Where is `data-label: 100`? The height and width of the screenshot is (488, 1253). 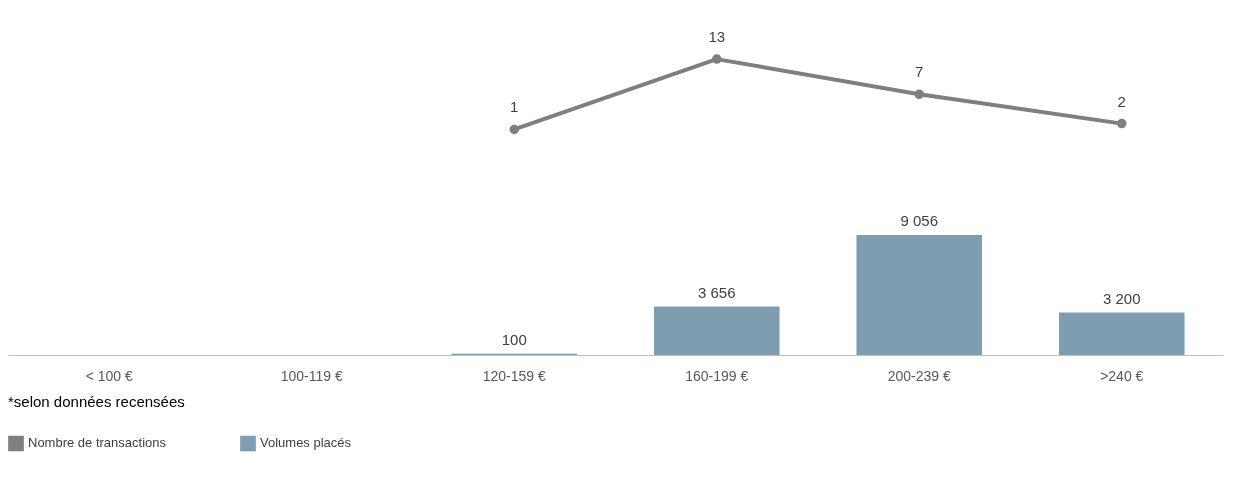 data-label: 100 is located at coordinates (514, 339).